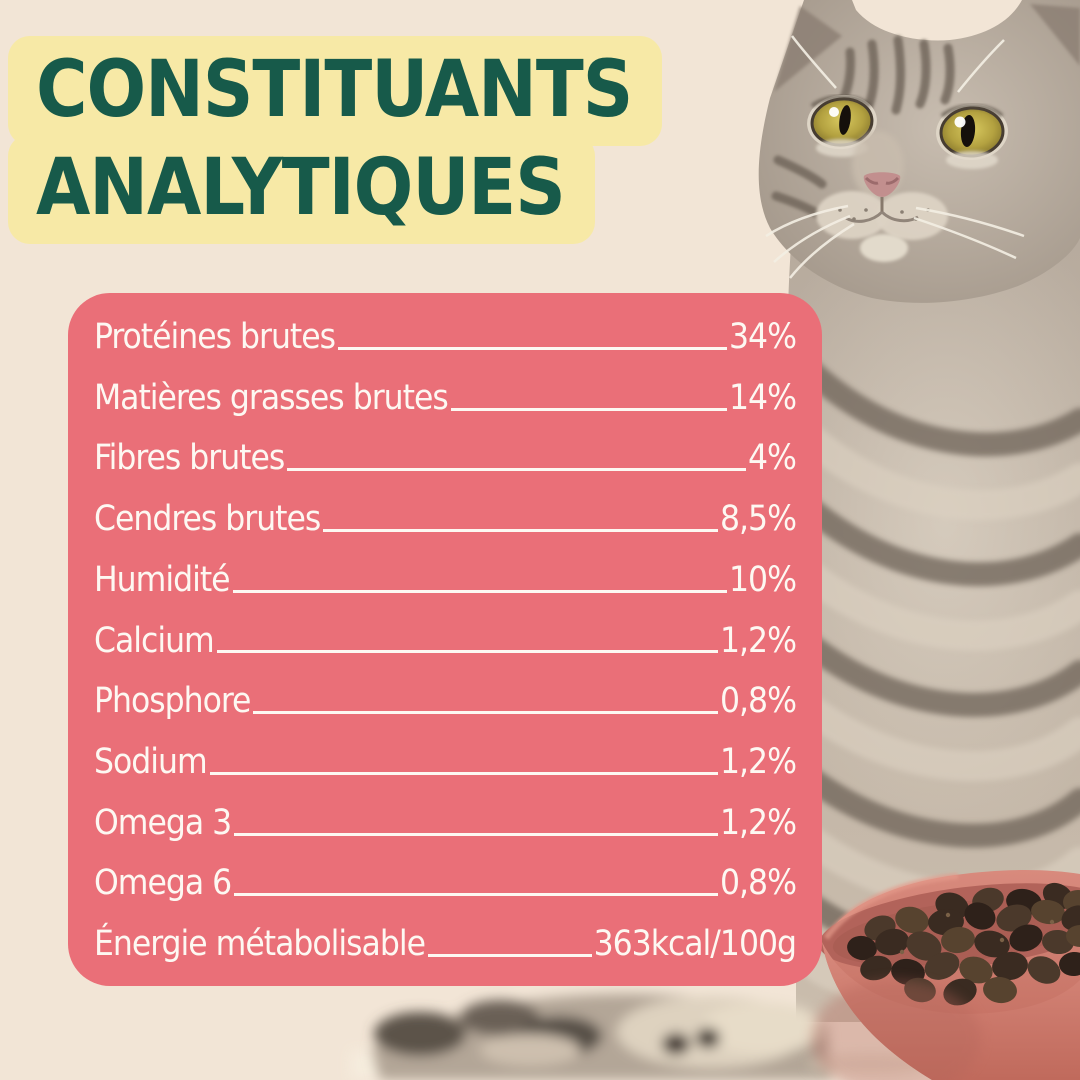 Image resolution: width=1080 pixels, height=1080 pixels. Describe the element at coordinates (445, 519) in the screenshot. I see `nutrient-row: Cendres brutes 8,5%` at that location.